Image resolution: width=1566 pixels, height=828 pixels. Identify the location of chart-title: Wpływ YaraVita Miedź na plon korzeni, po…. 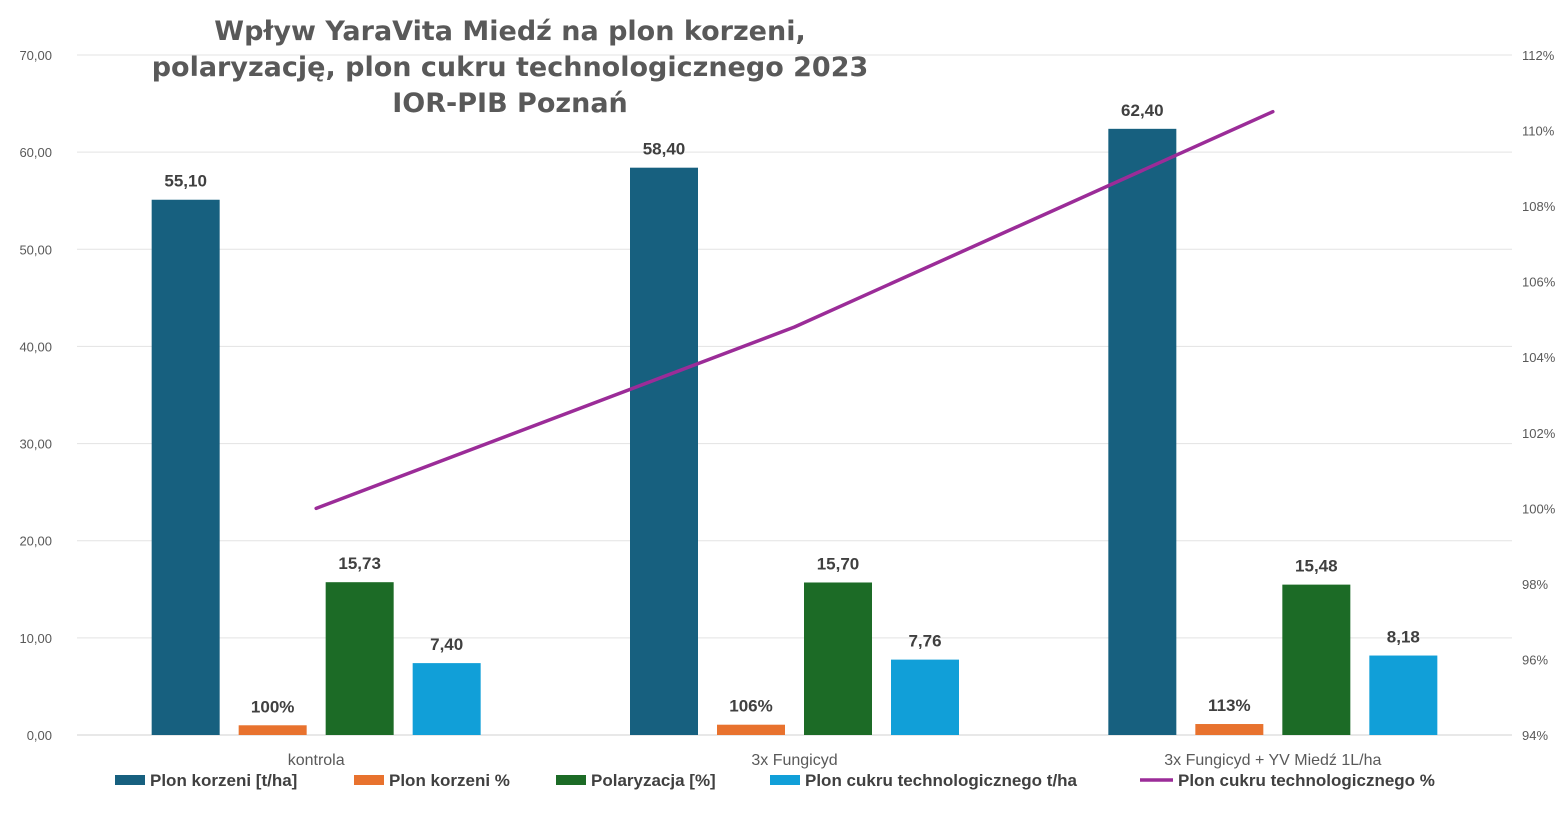
(510, 67).